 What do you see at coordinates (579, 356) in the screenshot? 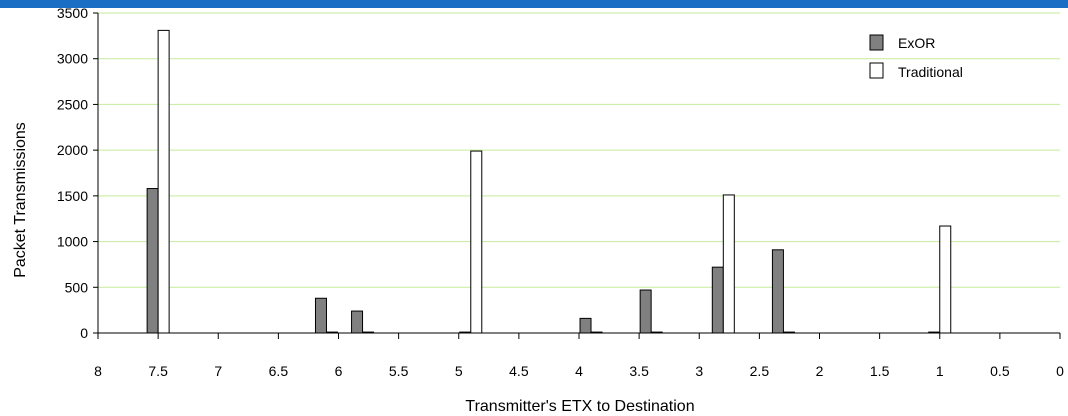
I see `x-axis-ticks: 8 7.5 7 6.5 6 5.5 5 4.5 4 3.5 3 2.5 2 1.5 1 0.5 0` at bounding box center [579, 356].